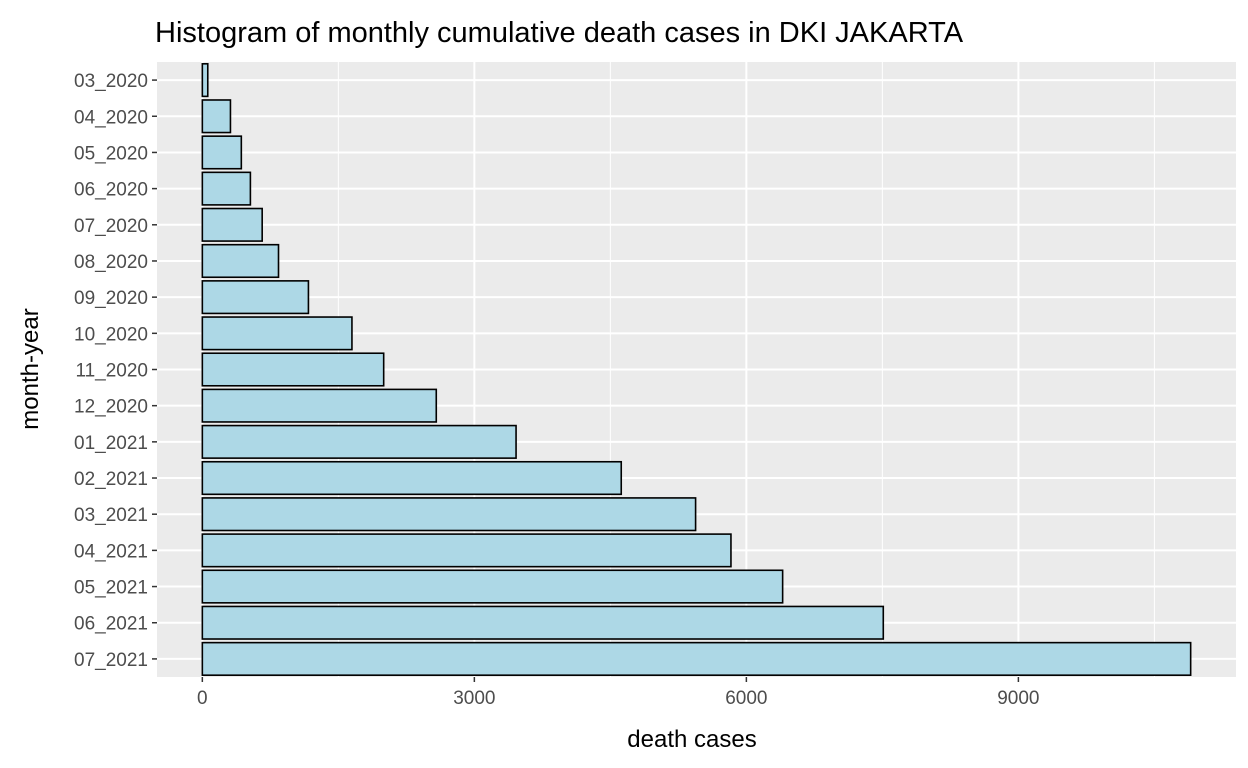 The image size is (1248, 768). I want to click on bar-07_2021, so click(696, 658).